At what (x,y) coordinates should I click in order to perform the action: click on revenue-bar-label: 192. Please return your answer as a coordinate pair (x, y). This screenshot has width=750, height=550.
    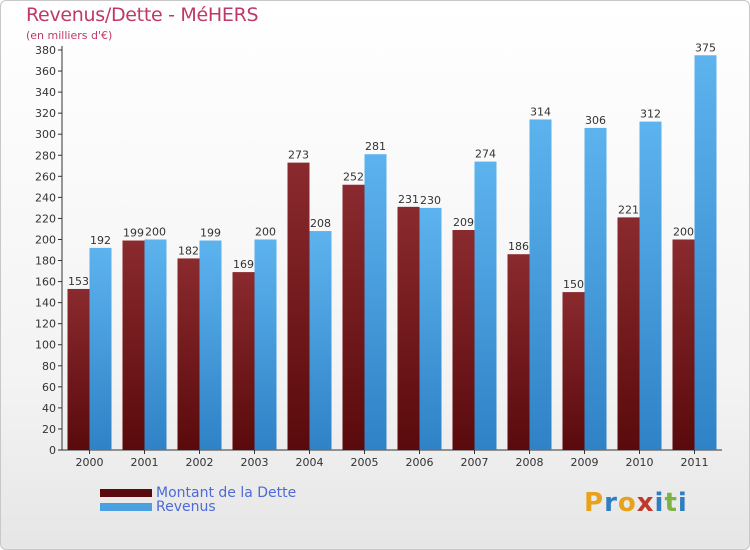
    Looking at the image, I should click on (100, 240).